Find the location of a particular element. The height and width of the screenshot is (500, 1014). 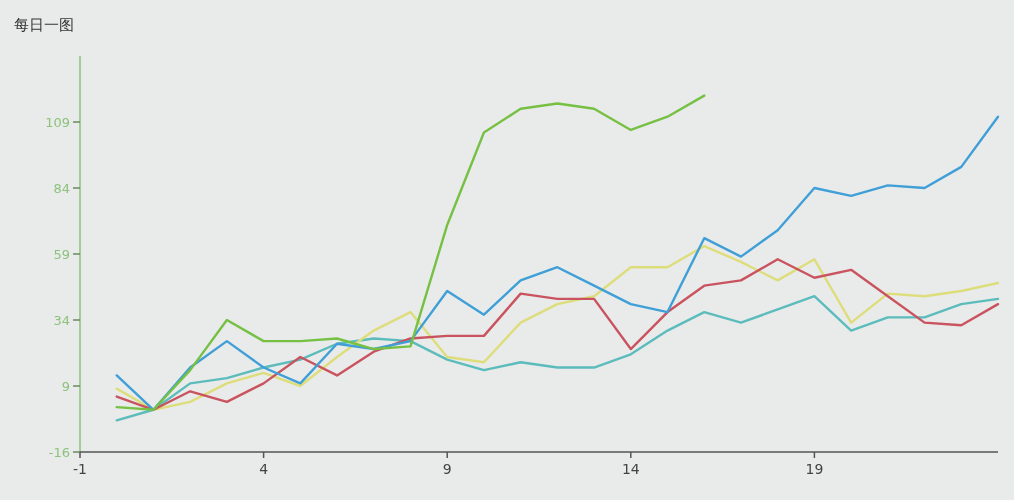

y-tick-label: 109 is located at coordinates (57, 122).